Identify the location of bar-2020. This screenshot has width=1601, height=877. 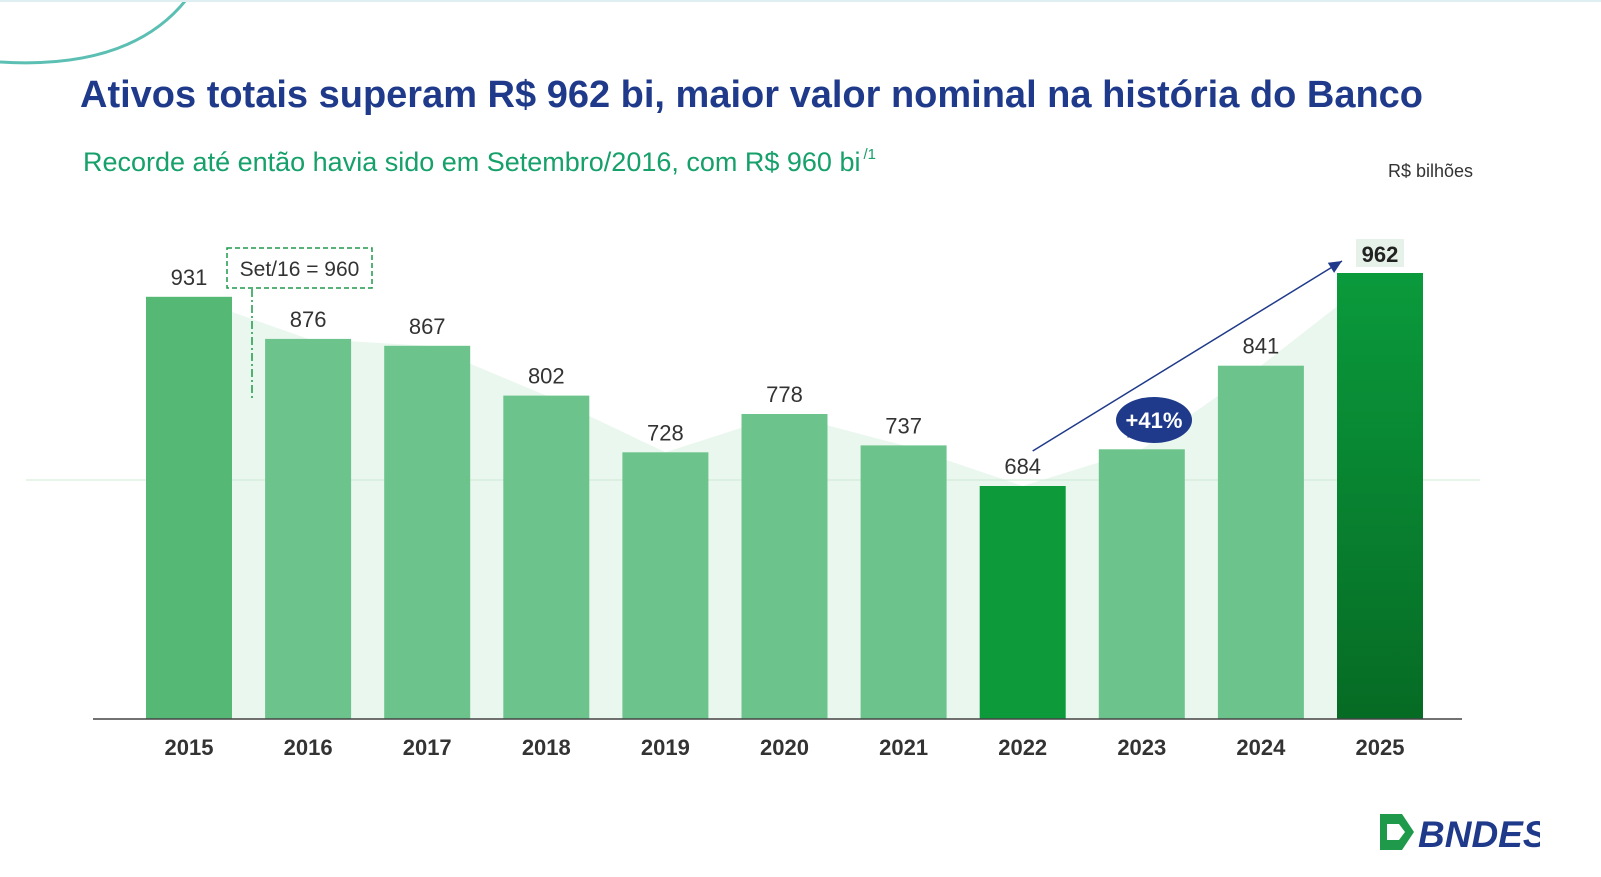
(784, 566).